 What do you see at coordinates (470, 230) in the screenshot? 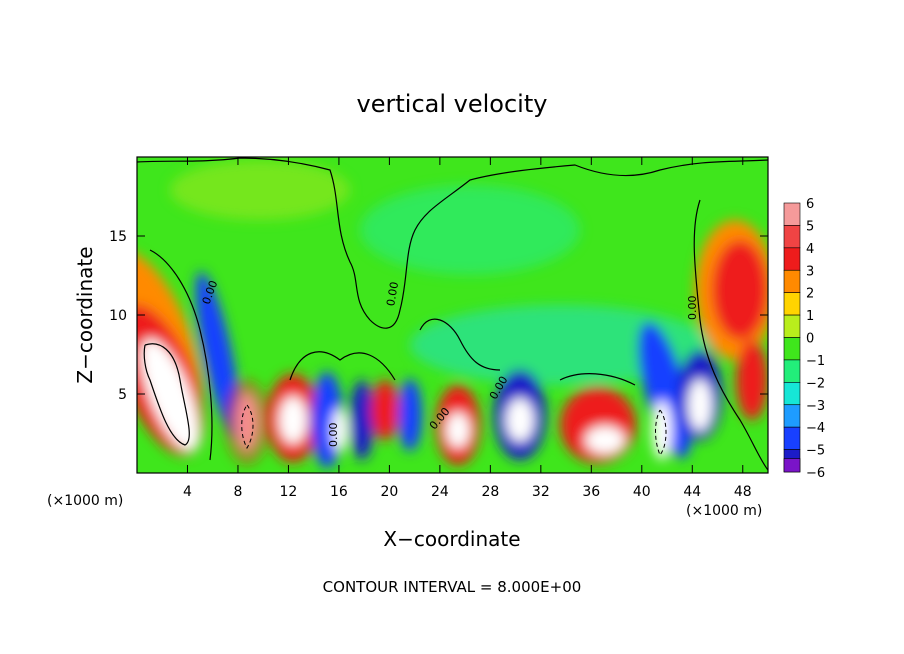
I see `upper-cyan-patch` at bounding box center [470, 230].